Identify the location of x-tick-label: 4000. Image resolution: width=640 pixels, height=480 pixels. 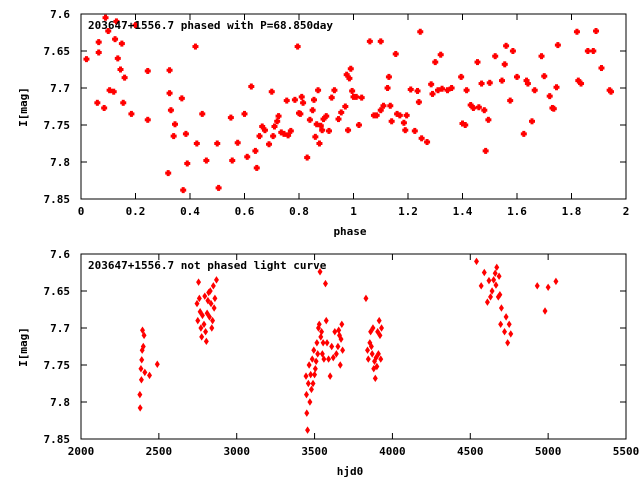
(392, 451).